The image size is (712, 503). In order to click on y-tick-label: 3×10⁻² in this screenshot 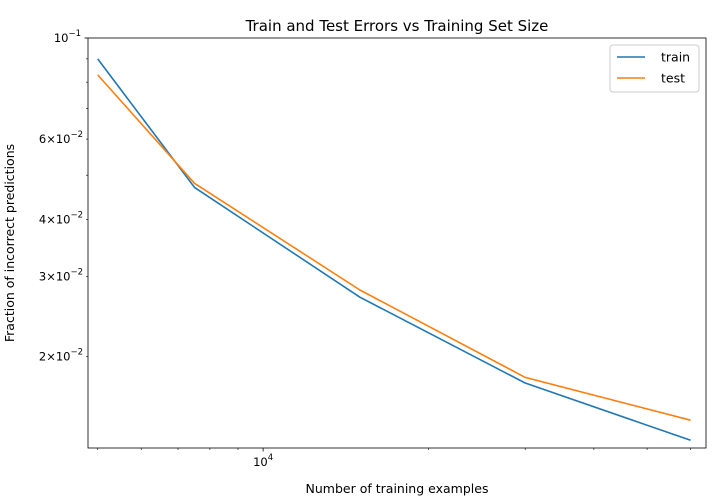, I will do `click(61, 275)`.